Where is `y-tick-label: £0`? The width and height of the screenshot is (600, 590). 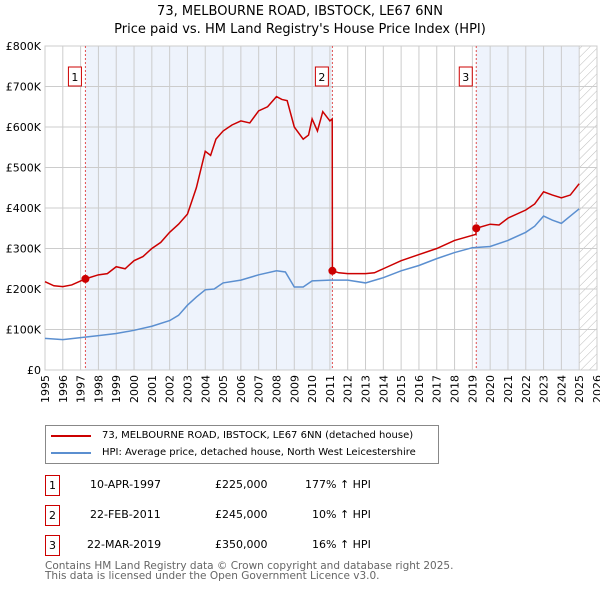
y-tick-label: £0 is located at coordinates (34, 370).